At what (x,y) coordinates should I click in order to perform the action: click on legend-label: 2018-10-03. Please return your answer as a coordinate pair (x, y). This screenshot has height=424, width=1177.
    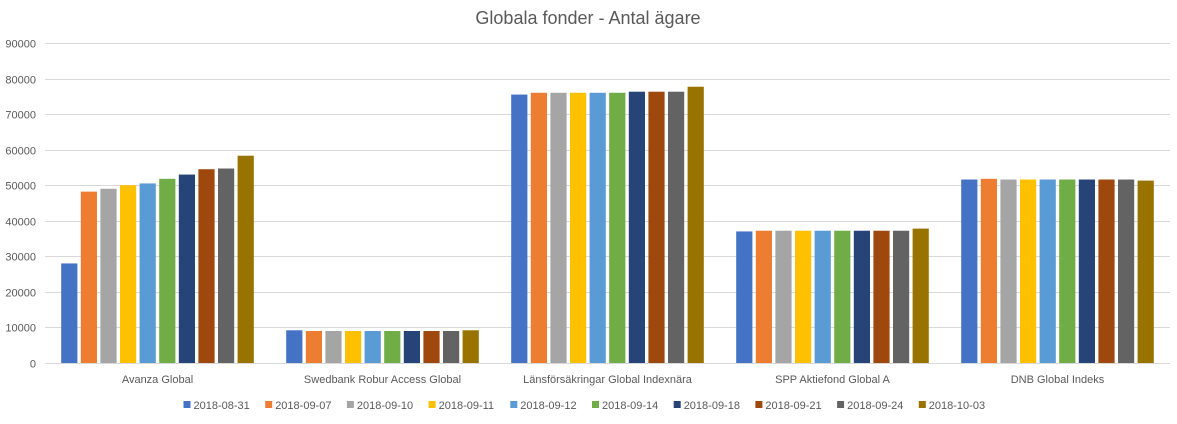
    Looking at the image, I should click on (957, 406).